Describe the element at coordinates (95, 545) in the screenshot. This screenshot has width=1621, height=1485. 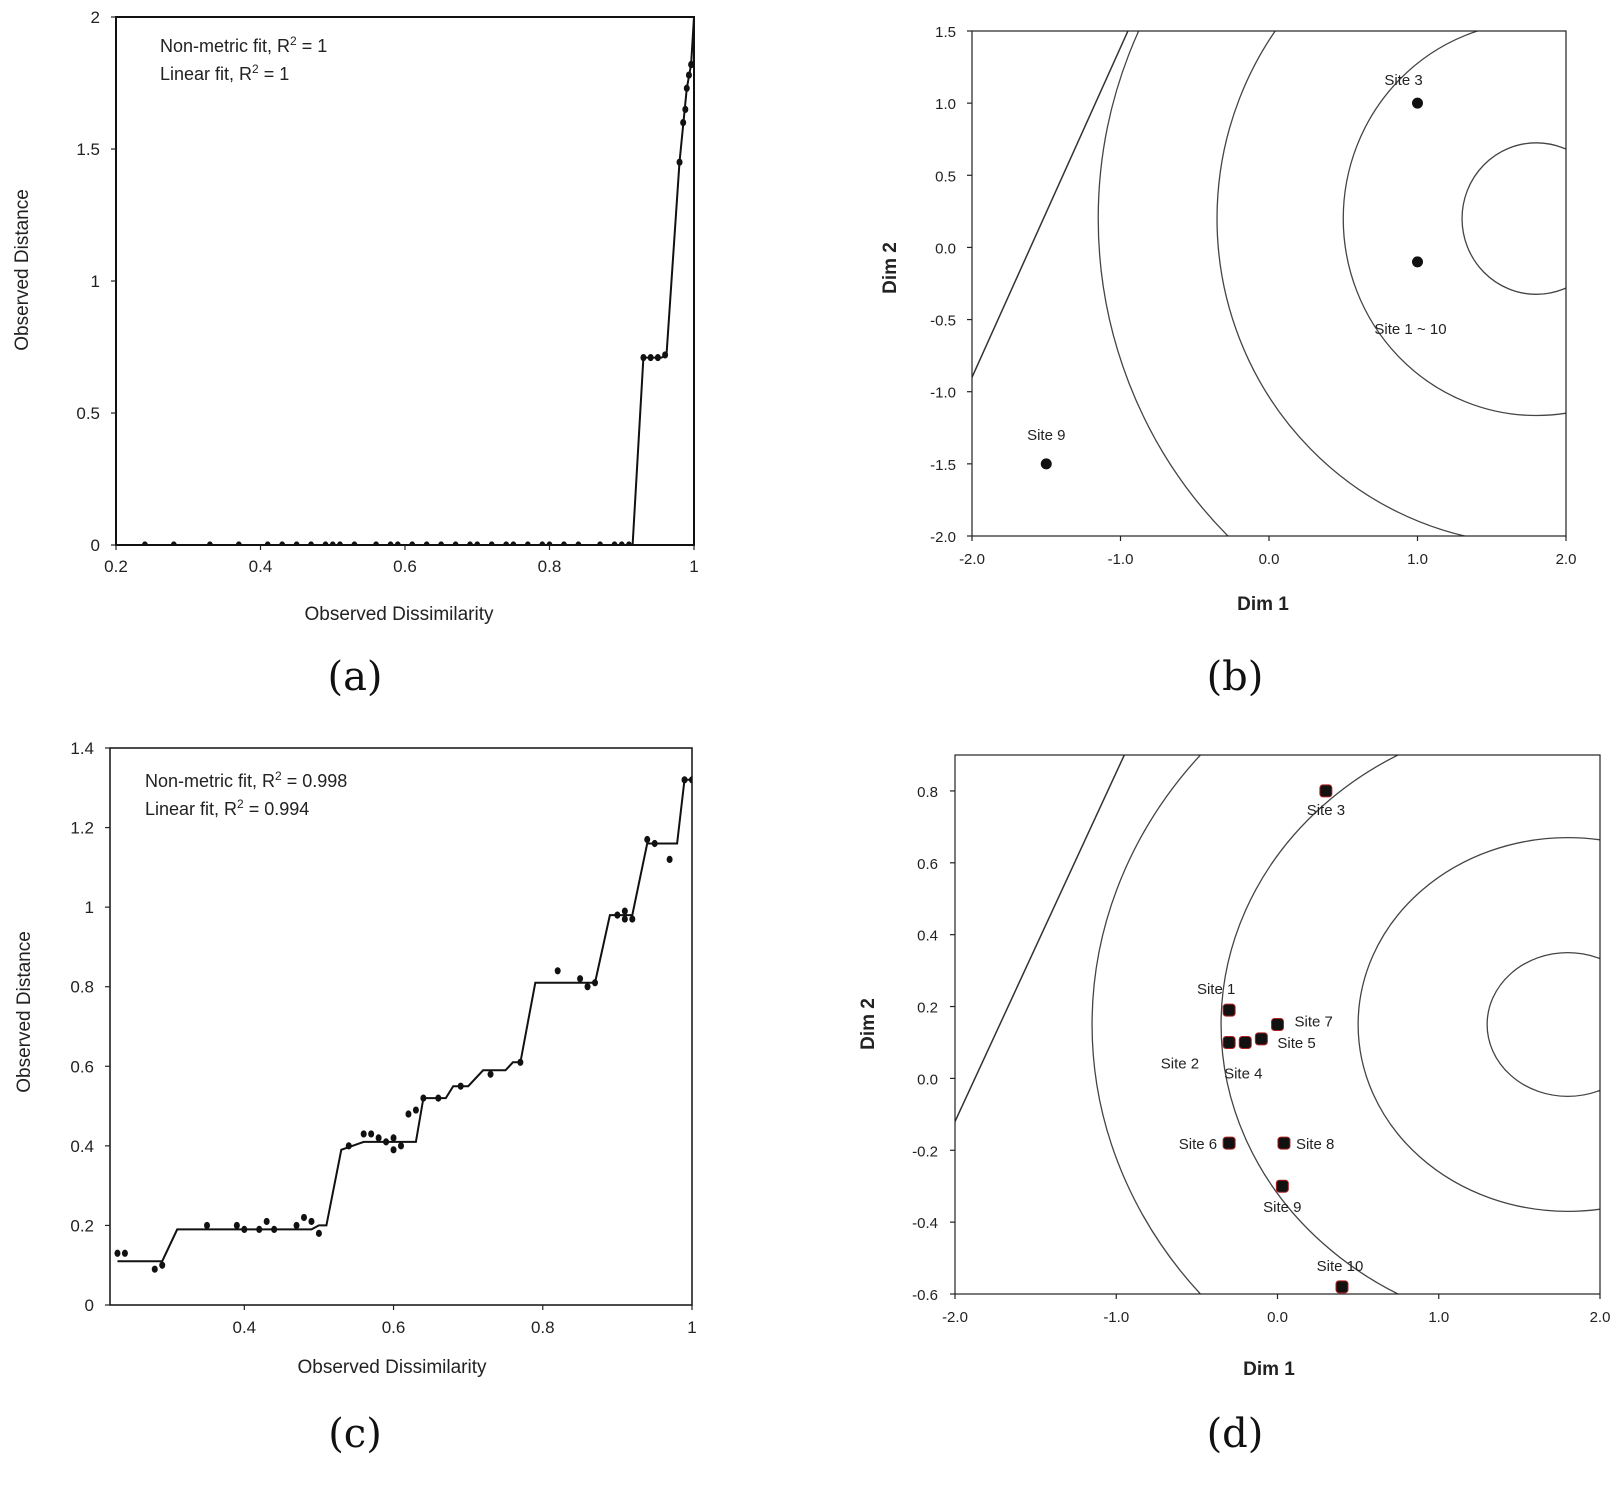
I see `y-tick-label: 0` at that location.